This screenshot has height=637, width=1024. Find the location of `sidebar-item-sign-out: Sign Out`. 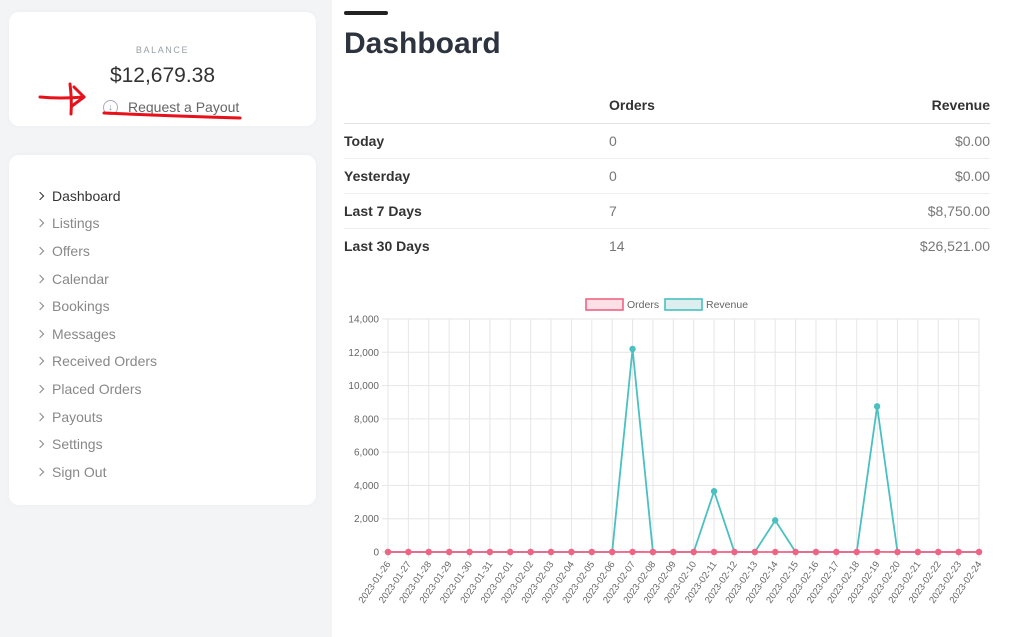

sidebar-item-sign-out: Sign Out is located at coordinates (96, 472).